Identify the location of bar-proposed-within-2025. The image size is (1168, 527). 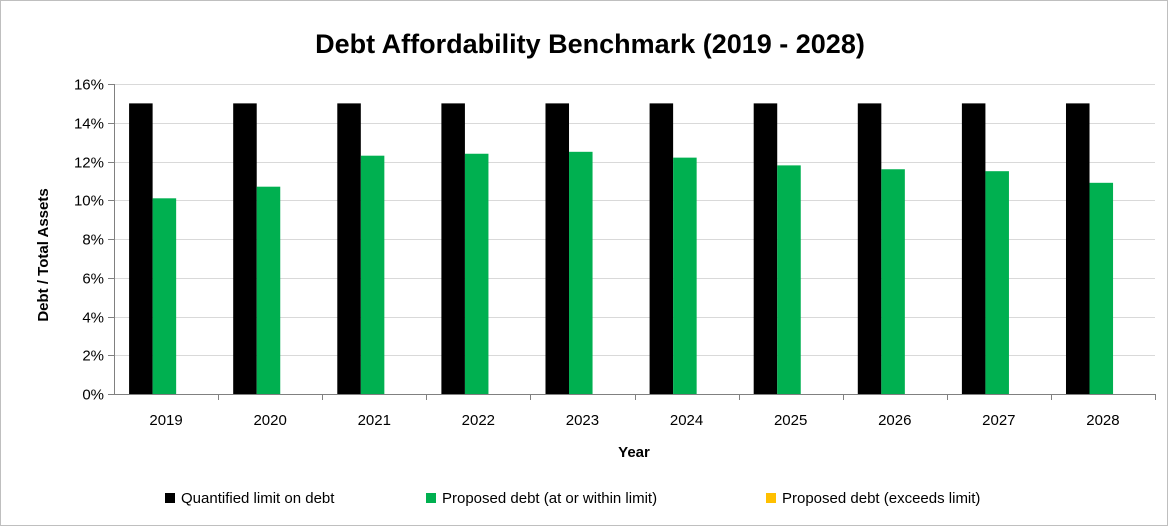
(789, 279).